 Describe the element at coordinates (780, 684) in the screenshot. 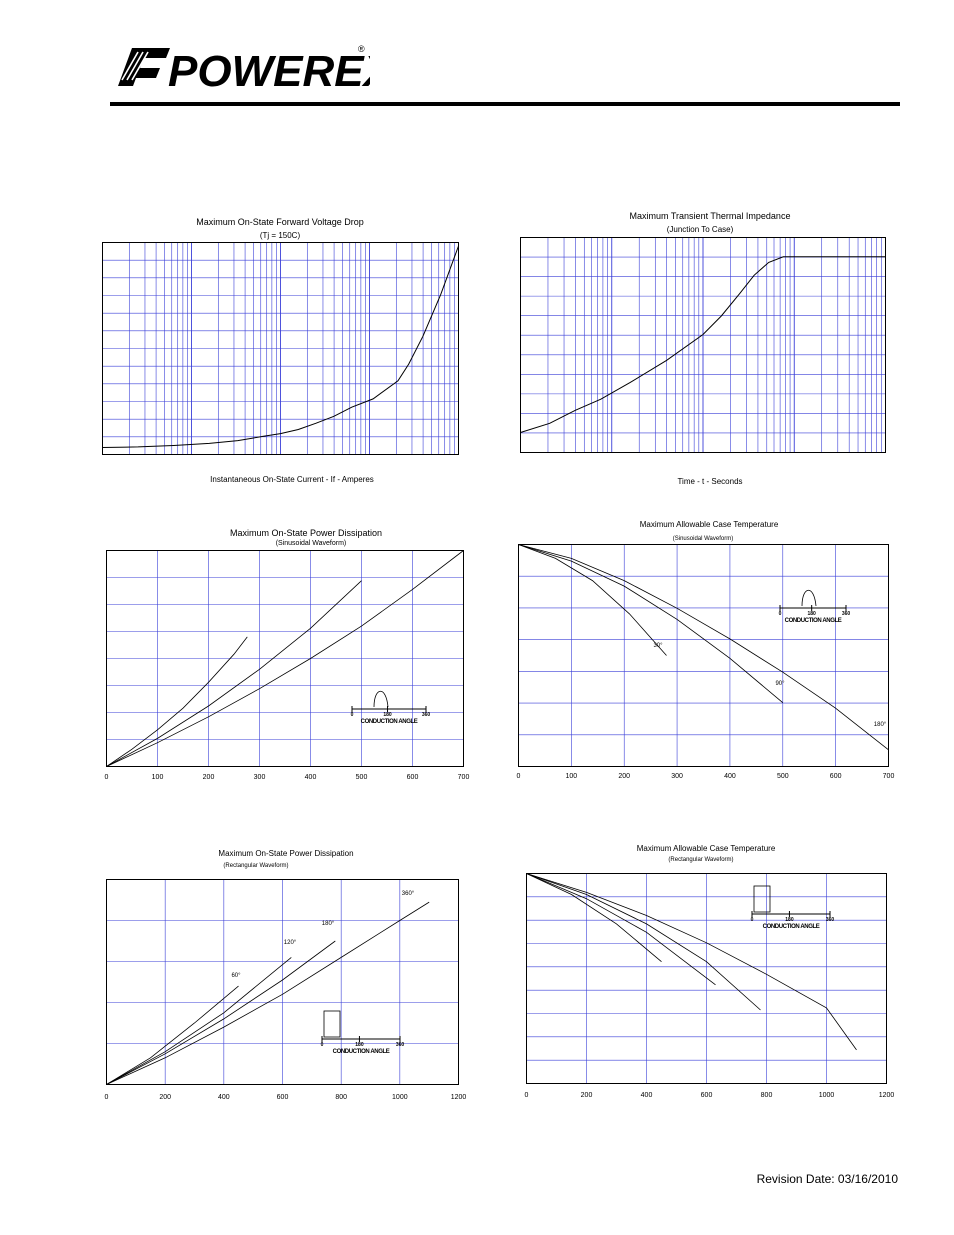

I see `series-label: 90°` at that location.